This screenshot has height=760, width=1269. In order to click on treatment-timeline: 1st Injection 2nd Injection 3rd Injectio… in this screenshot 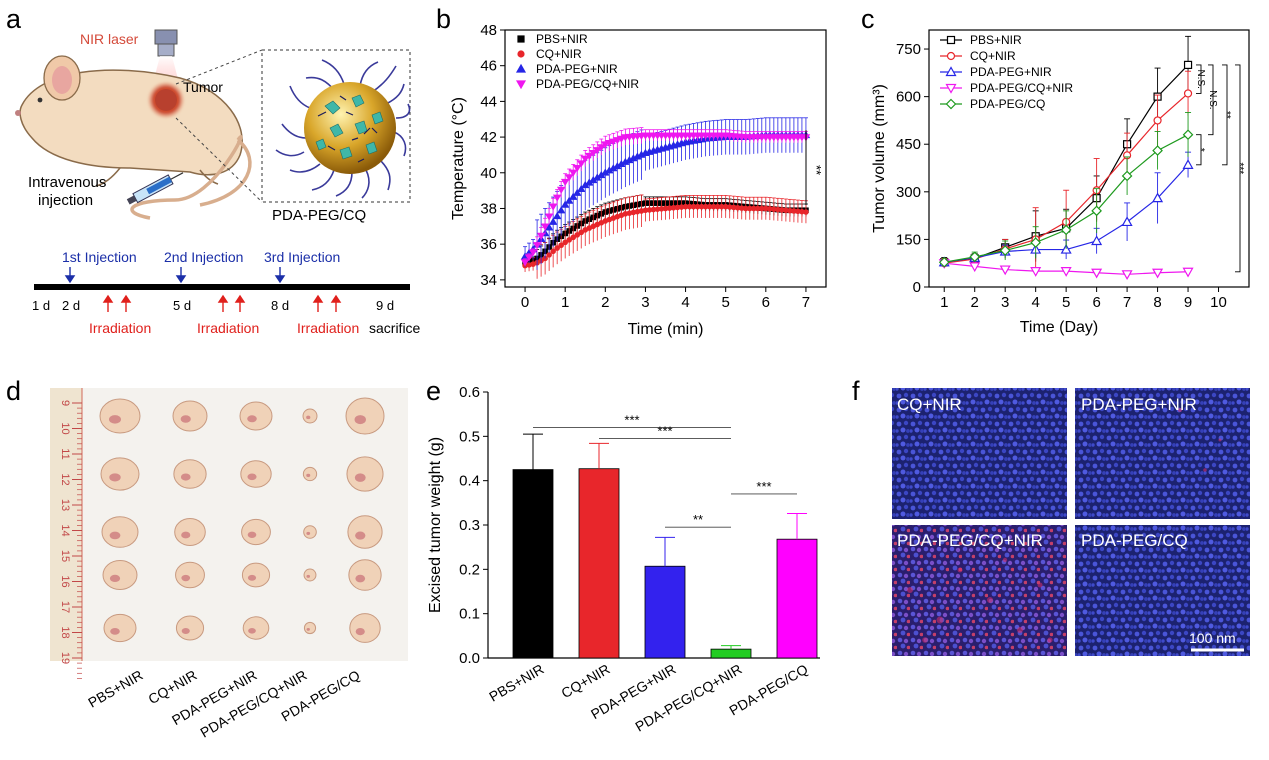, I will do `click(226, 292)`.